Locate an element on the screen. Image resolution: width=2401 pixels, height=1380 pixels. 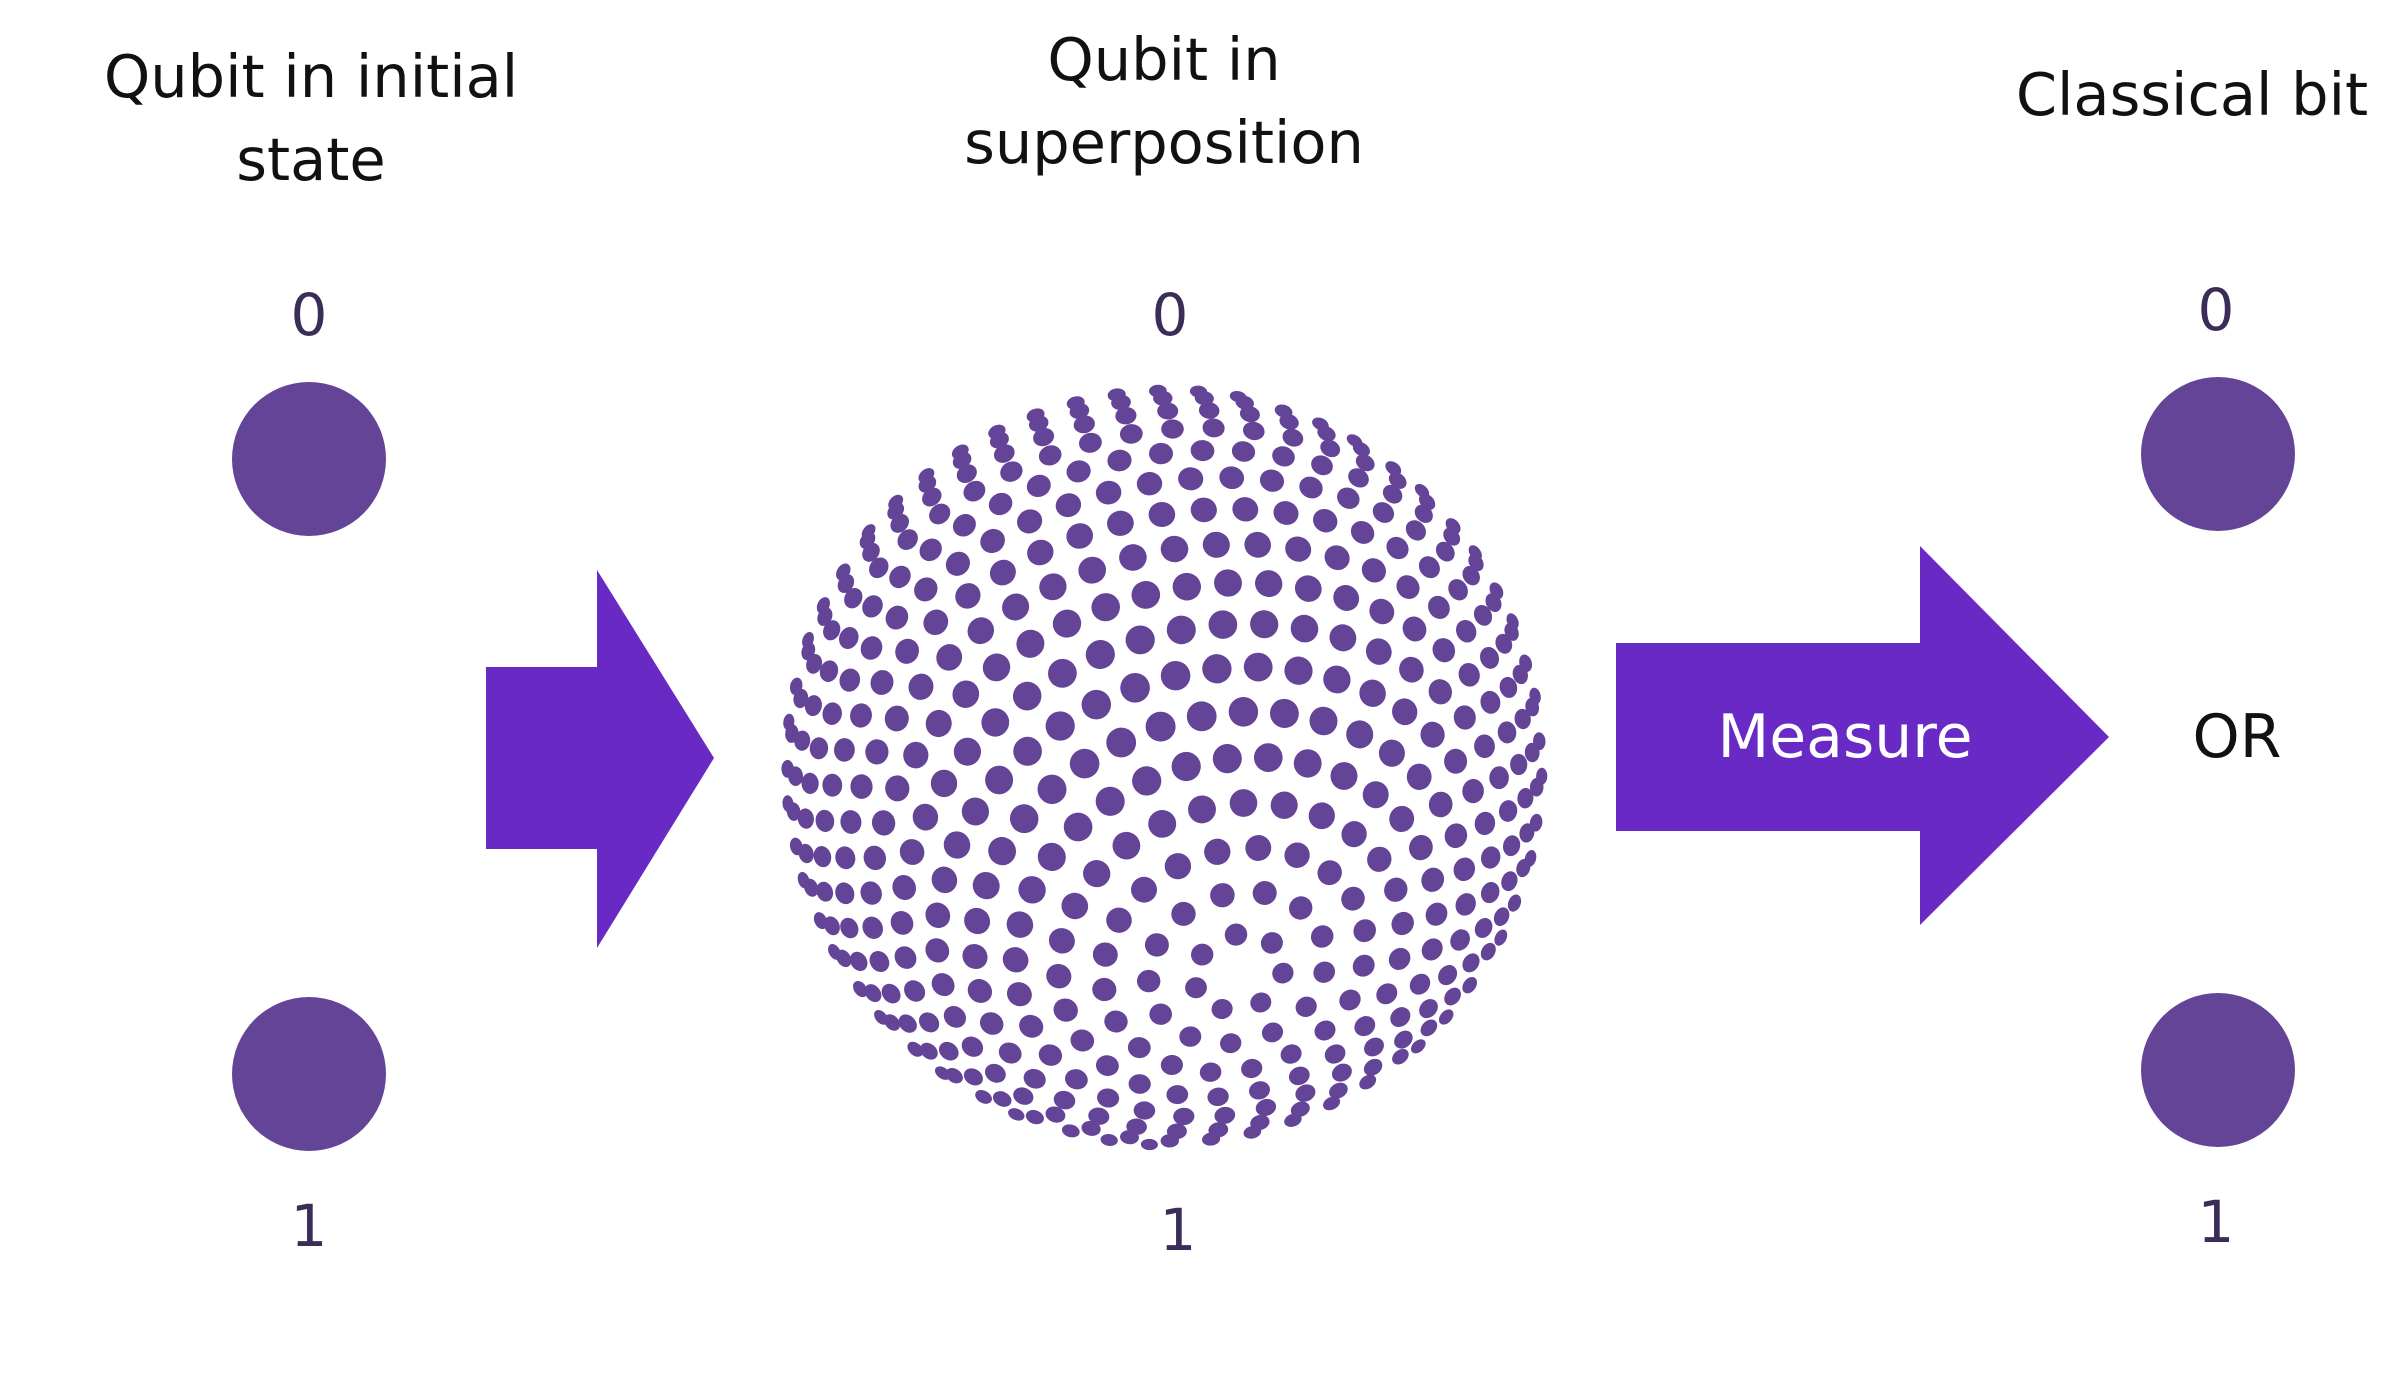
heading-initial-line-2: state is located at coordinates (310, 159).